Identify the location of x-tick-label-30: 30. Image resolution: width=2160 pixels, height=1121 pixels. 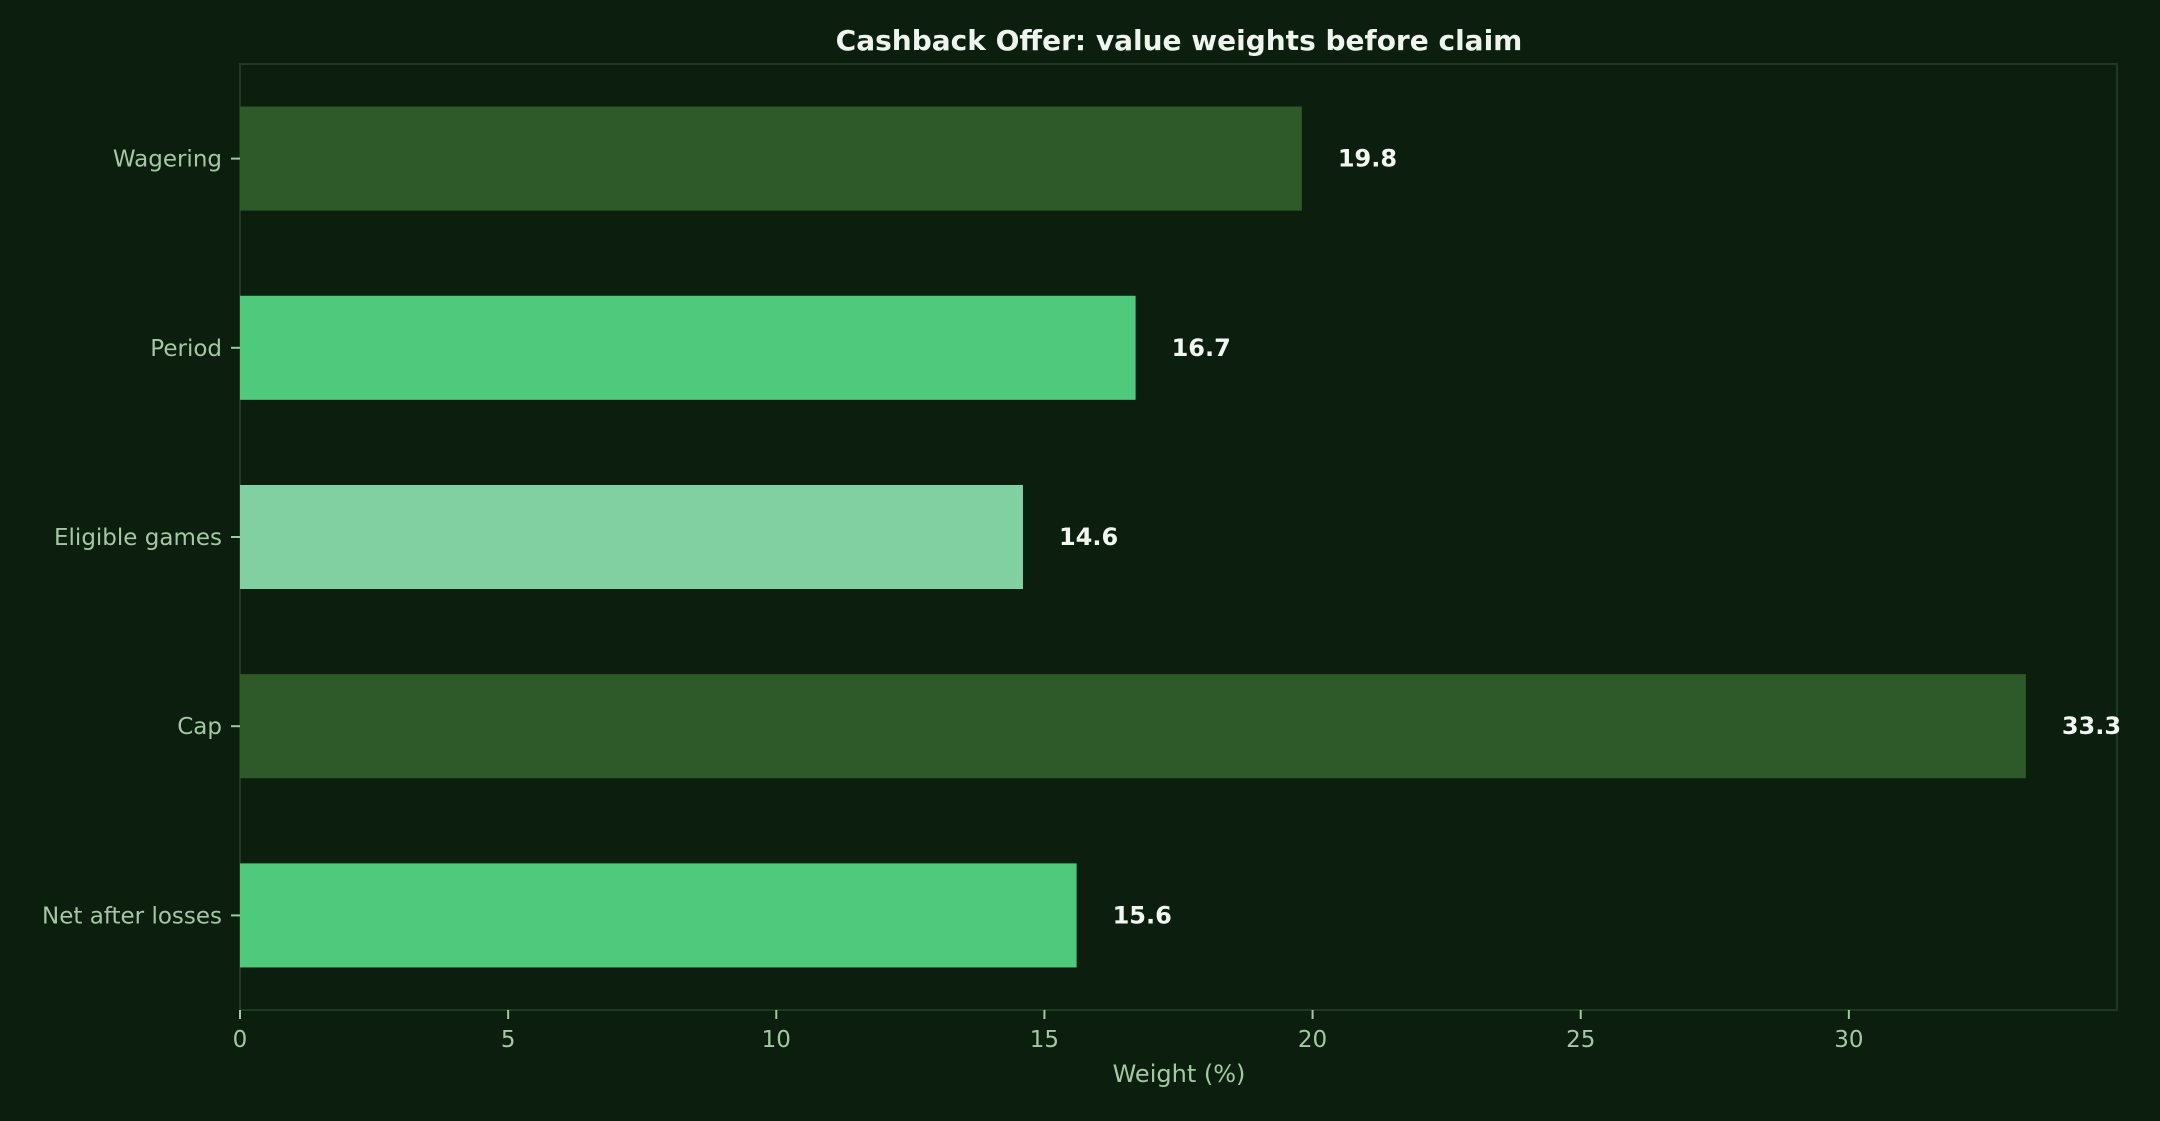
(1848, 1040).